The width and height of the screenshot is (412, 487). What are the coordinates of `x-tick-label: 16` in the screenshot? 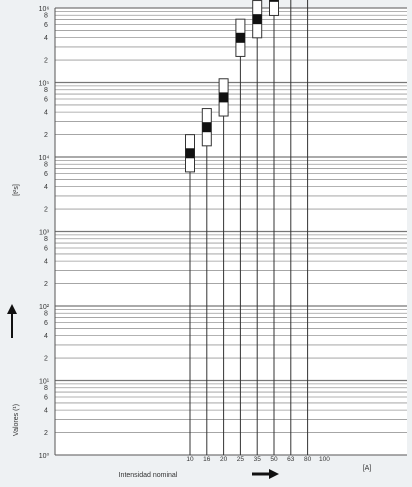 It's located at (207, 459).